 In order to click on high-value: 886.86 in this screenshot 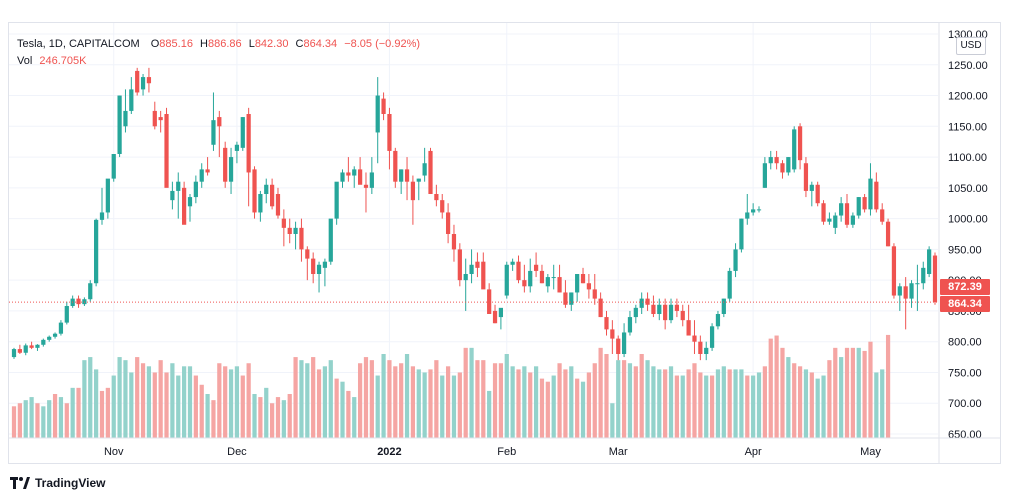, I will do `click(224, 44)`.